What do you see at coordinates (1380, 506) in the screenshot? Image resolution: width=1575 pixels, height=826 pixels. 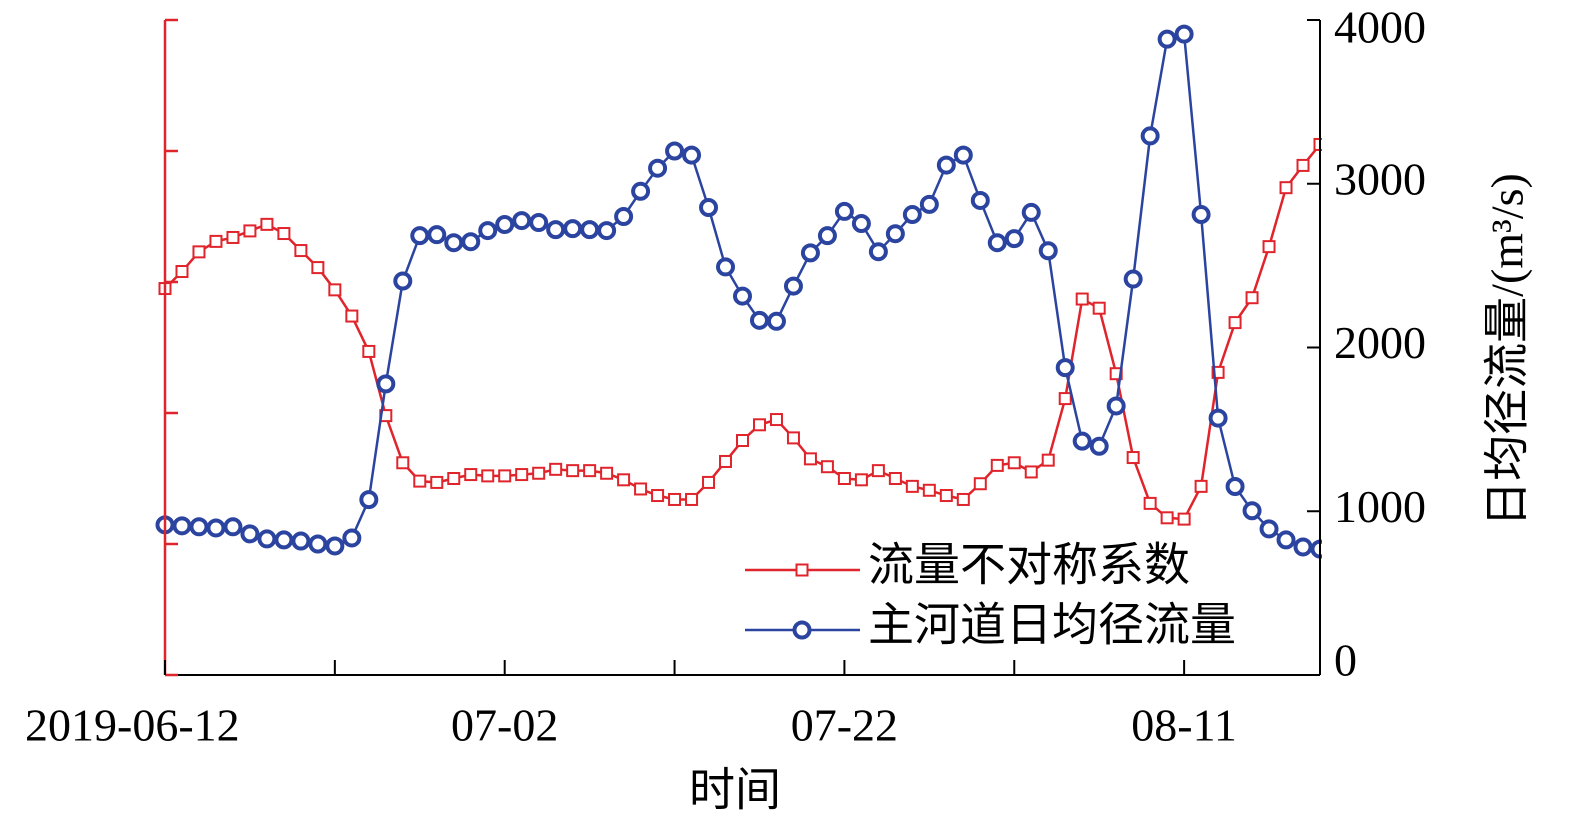 I see `y2-tick-label: 1000` at bounding box center [1380, 506].